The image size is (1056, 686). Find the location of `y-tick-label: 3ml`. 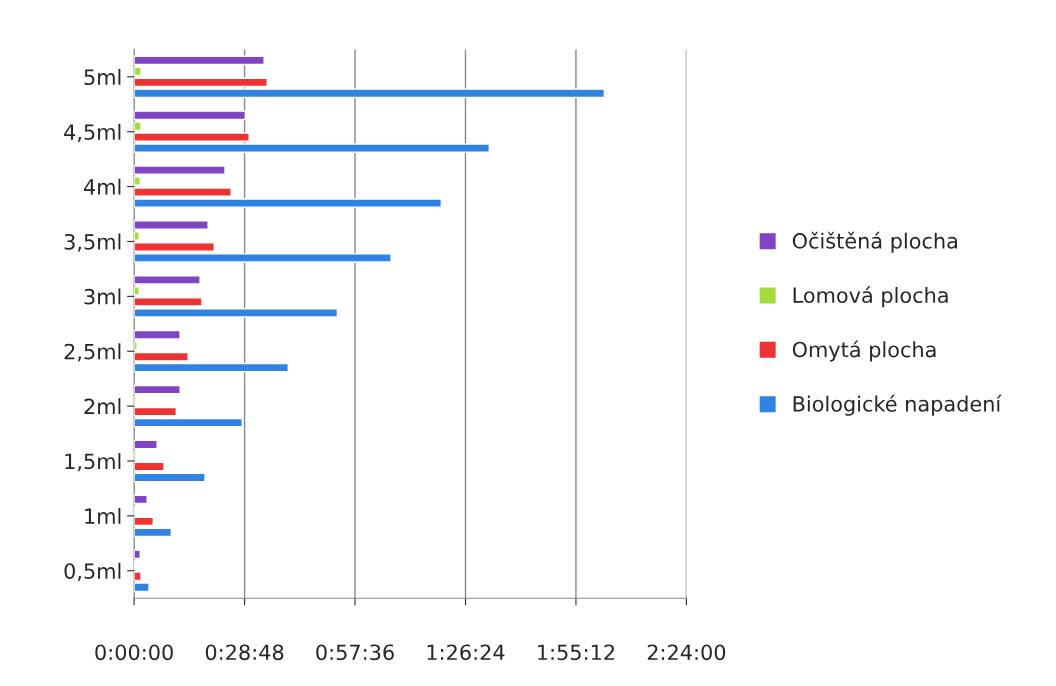

y-tick-label: 3ml is located at coordinates (102, 296).